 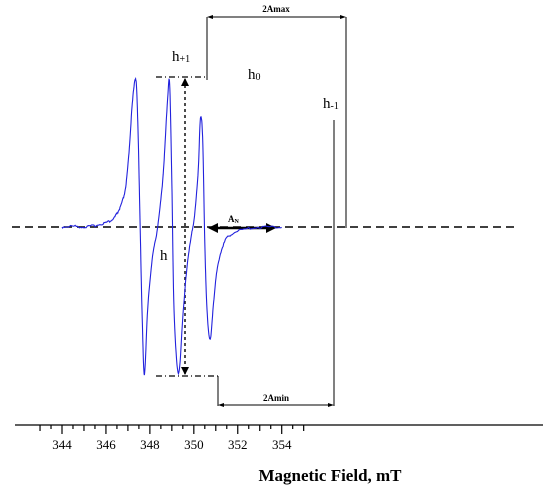 What do you see at coordinates (331, 405) in the screenshot?
I see `amin-arrow-right` at bounding box center [331, 405].